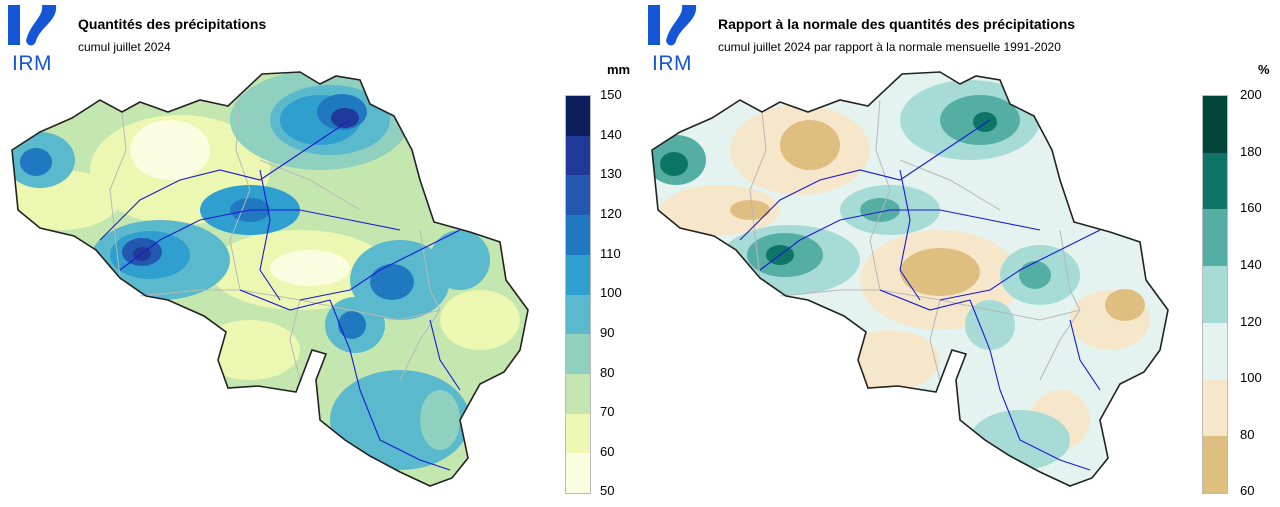 Image resolution: width=1280 pixels, height=507 pixels. I want to click on legend-unit: %, so click(1264, 69).